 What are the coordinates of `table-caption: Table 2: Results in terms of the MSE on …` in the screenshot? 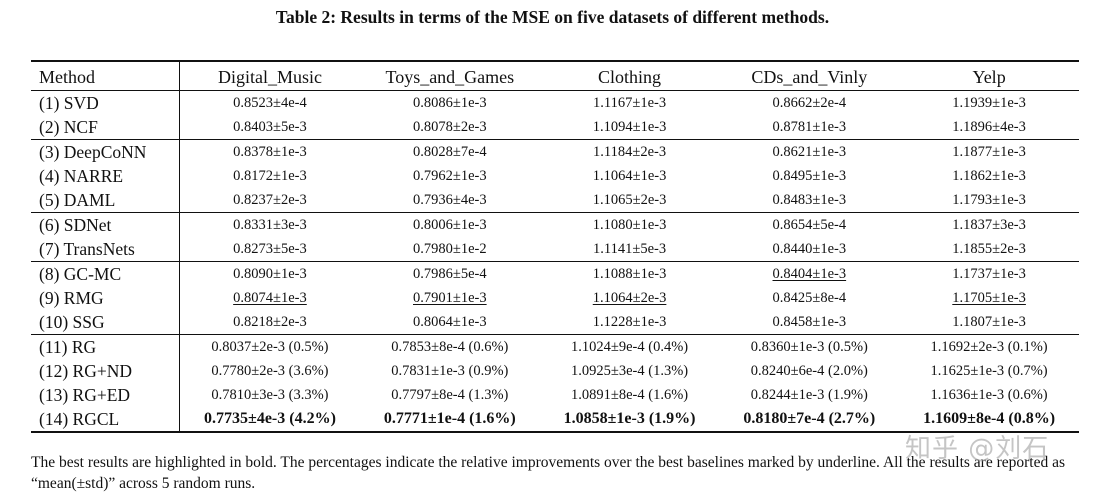 It's located at (552, 17).